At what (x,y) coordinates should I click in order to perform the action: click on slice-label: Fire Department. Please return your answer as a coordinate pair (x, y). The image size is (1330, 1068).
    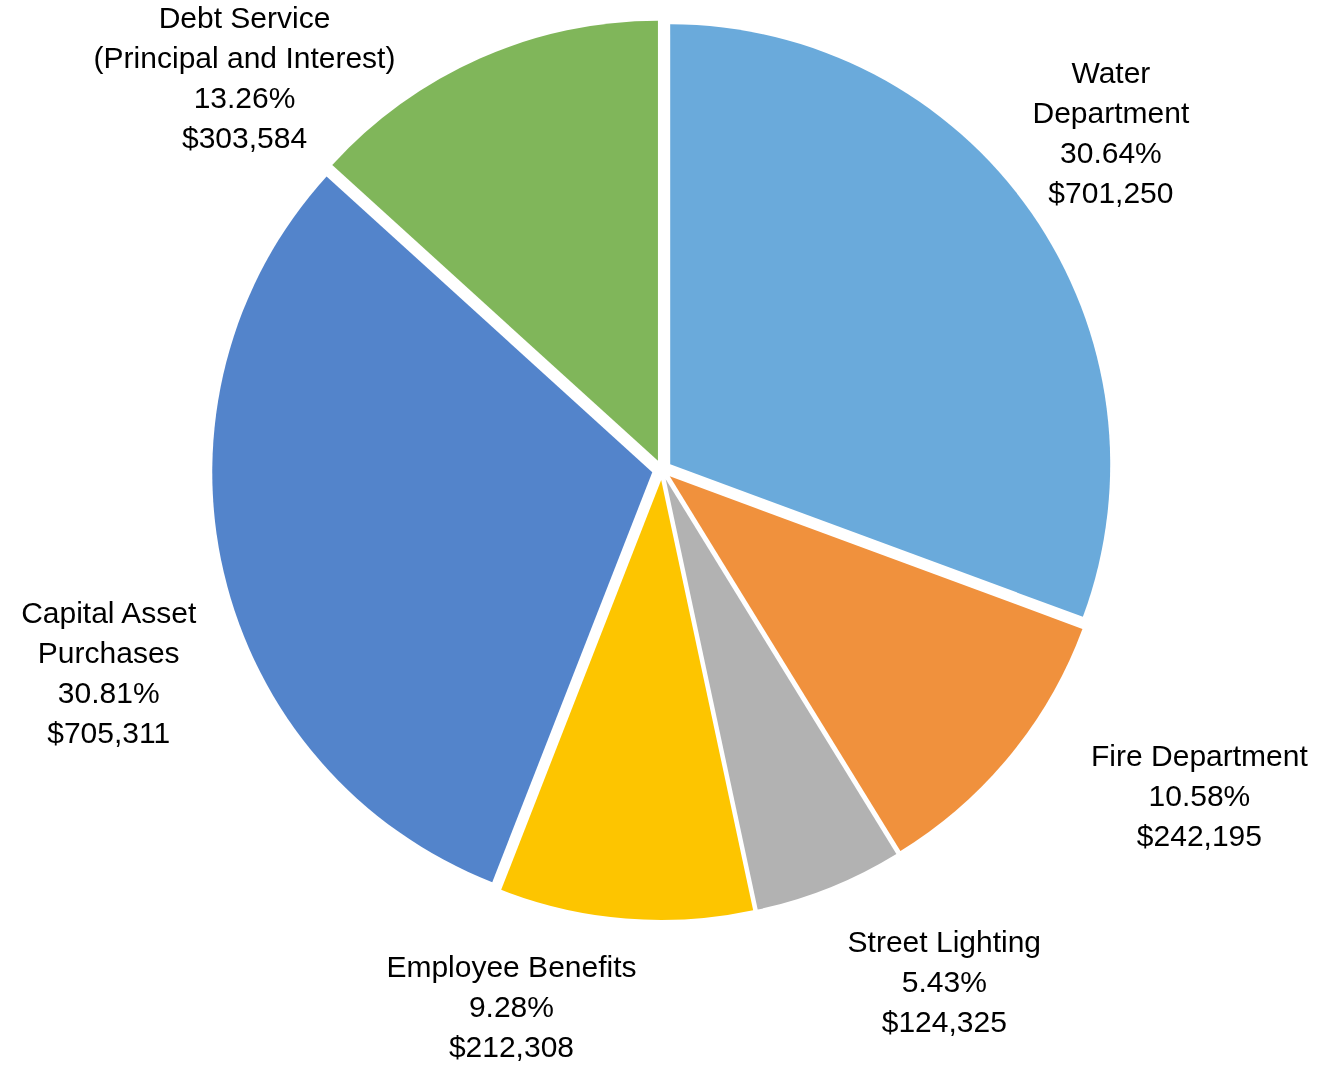
    Looking at the image, I should click on (1200, 756).